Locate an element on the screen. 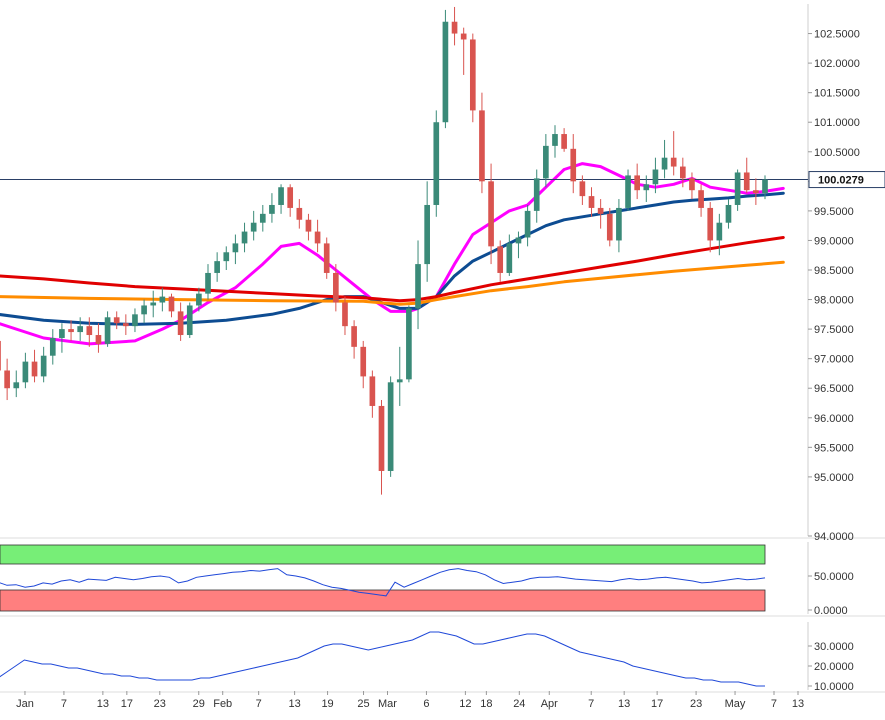 The height and width of the screenshot is (720, 885). oversold-zone is located at coordinates (383, 600).